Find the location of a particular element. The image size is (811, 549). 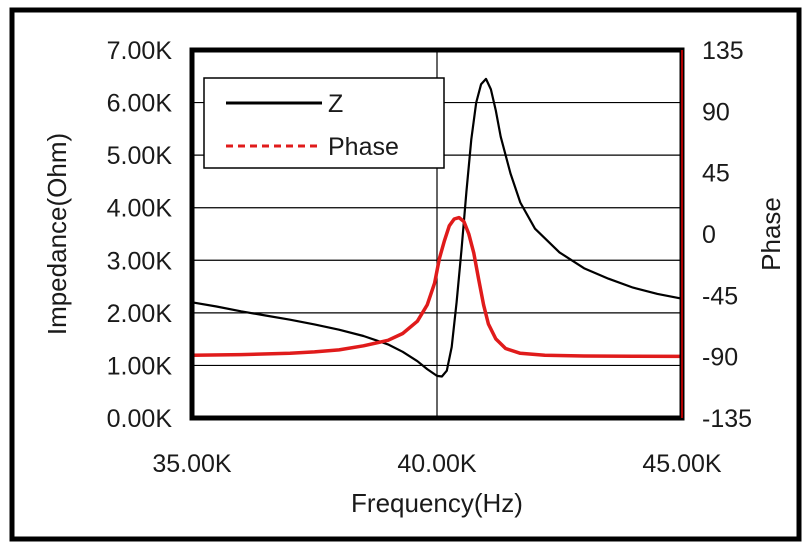

y-left-tick-label: 2.00K is located at coordinates (140, 314).